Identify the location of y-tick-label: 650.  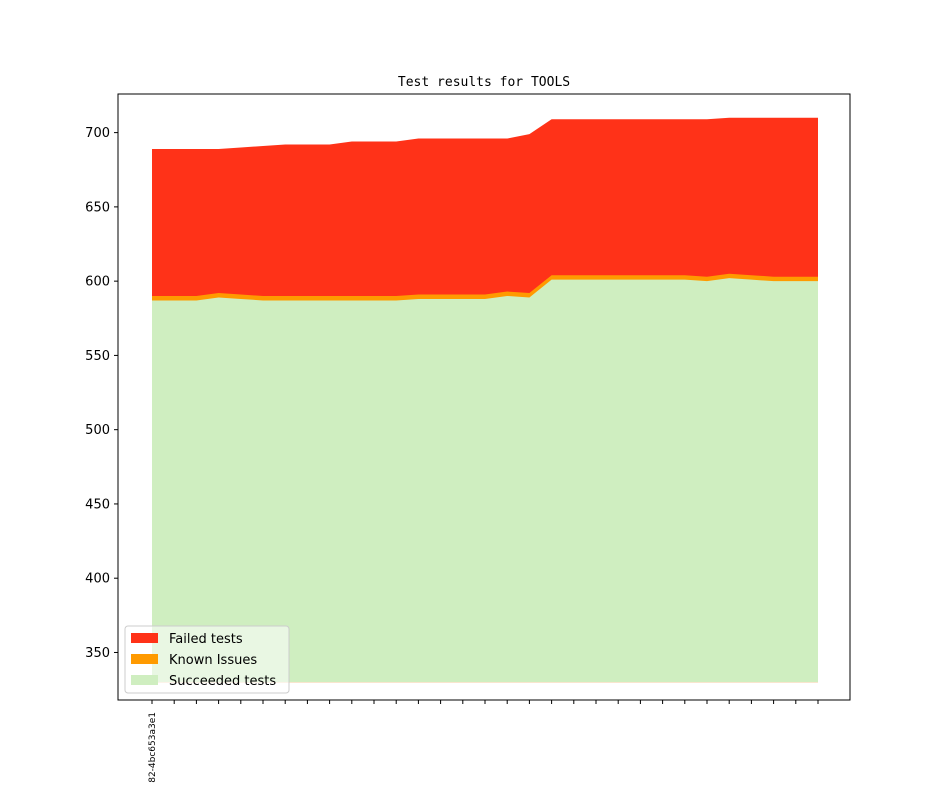
(97, 207).